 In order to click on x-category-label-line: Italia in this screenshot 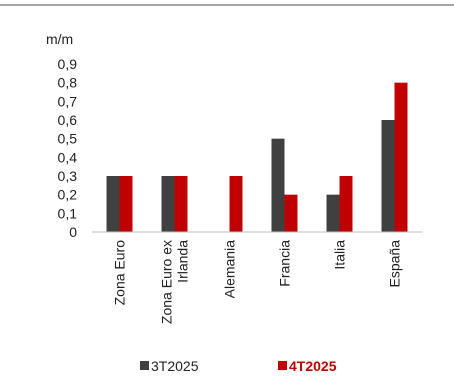, I will do `click(340, 255)`.